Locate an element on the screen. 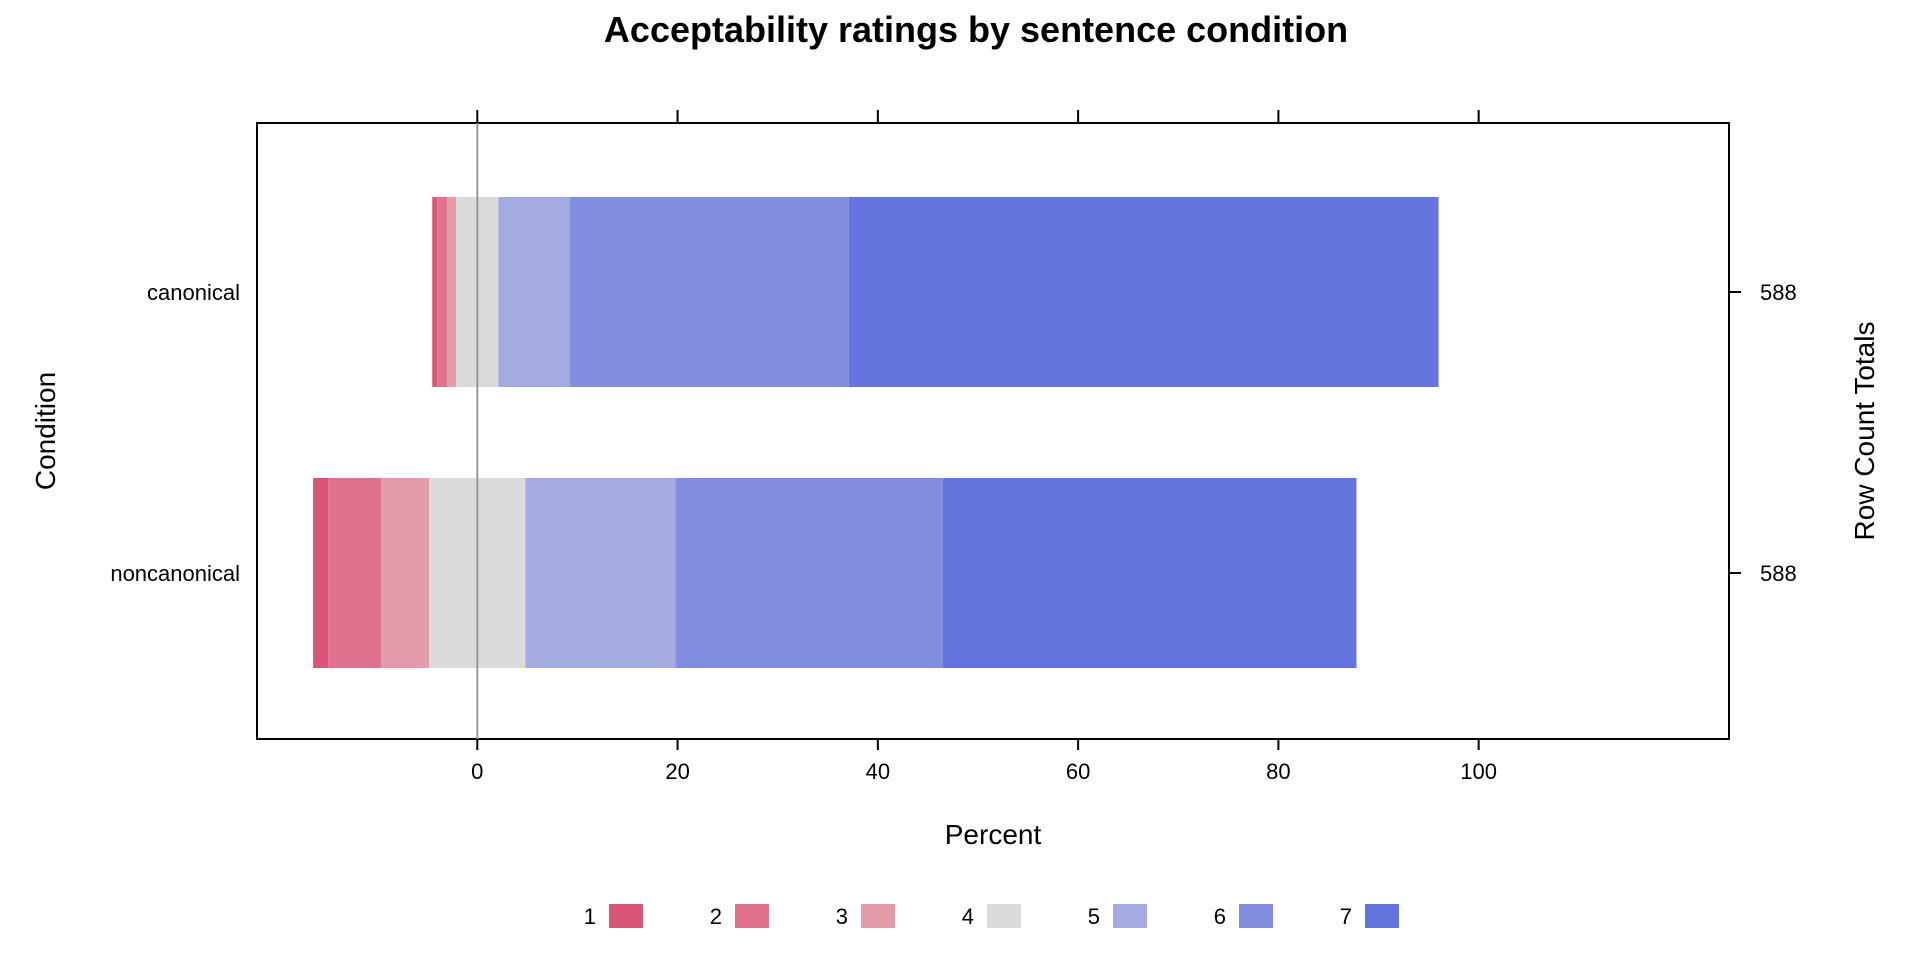  legend: 1 2 3 4 5 6 7 is located at coordinates (991, 916).